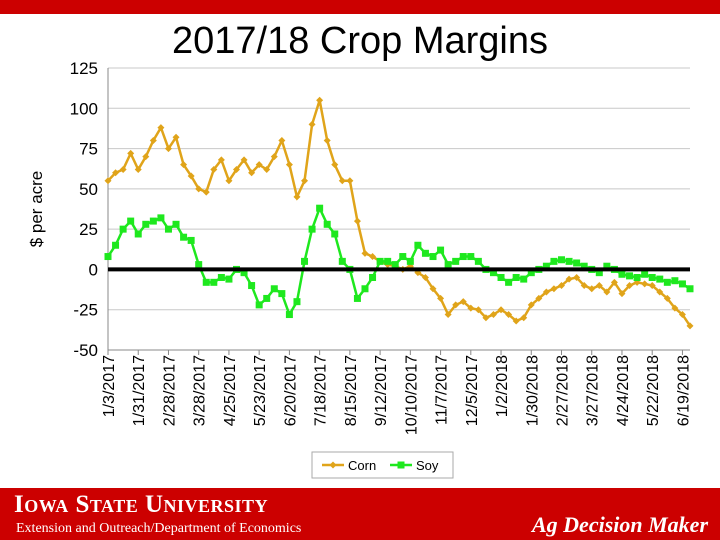  What do you see at coordinates (141, 504) in the screenshot?
I see `university-name: Iowa State University` at bounding box center [141, 504].